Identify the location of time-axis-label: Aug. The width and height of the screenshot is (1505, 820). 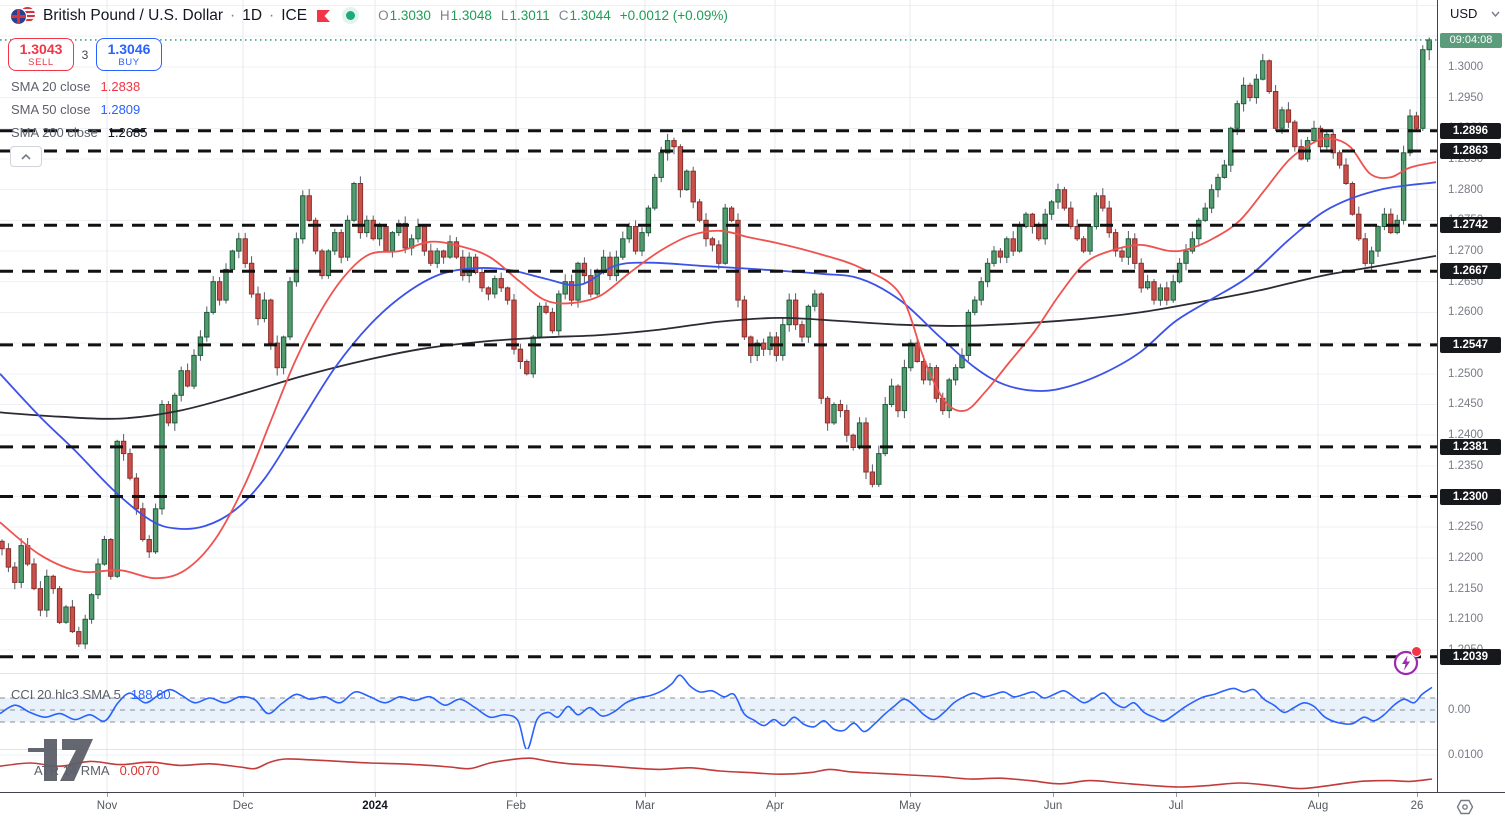
(1318, 806).